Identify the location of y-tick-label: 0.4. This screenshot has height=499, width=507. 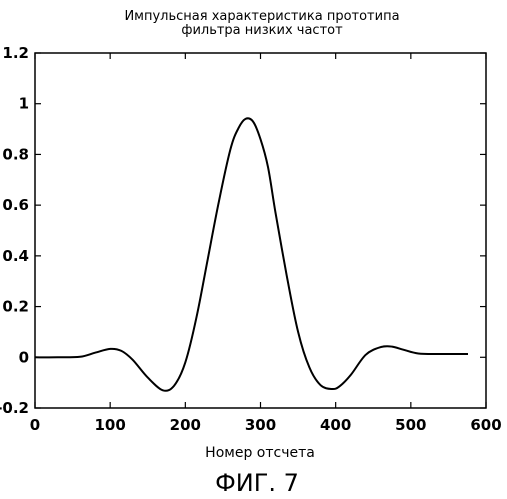
(15, 256).